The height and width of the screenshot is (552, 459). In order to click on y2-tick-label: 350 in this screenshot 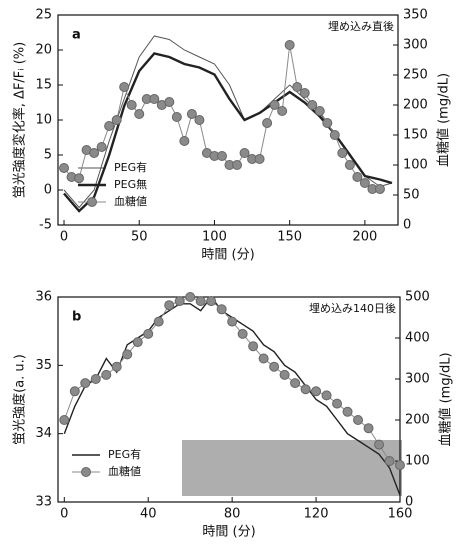, I will do `click(415, 15)`.